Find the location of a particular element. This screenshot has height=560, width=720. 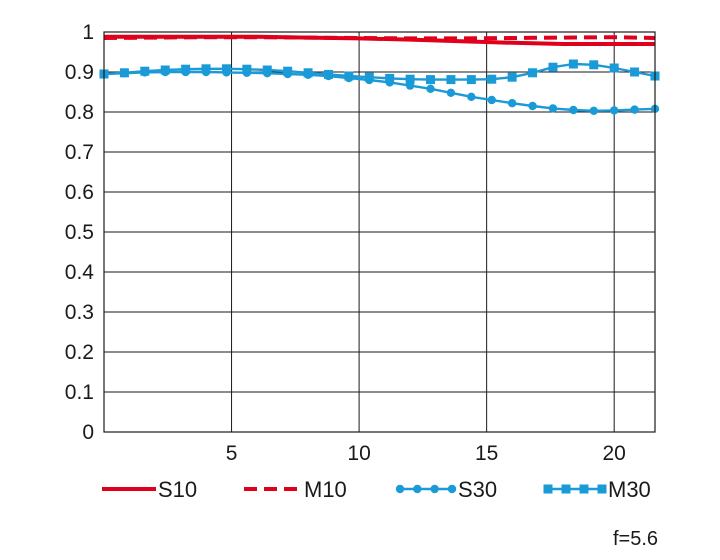

y-tick-label: 0.7 is located at coordinates (79, 152).